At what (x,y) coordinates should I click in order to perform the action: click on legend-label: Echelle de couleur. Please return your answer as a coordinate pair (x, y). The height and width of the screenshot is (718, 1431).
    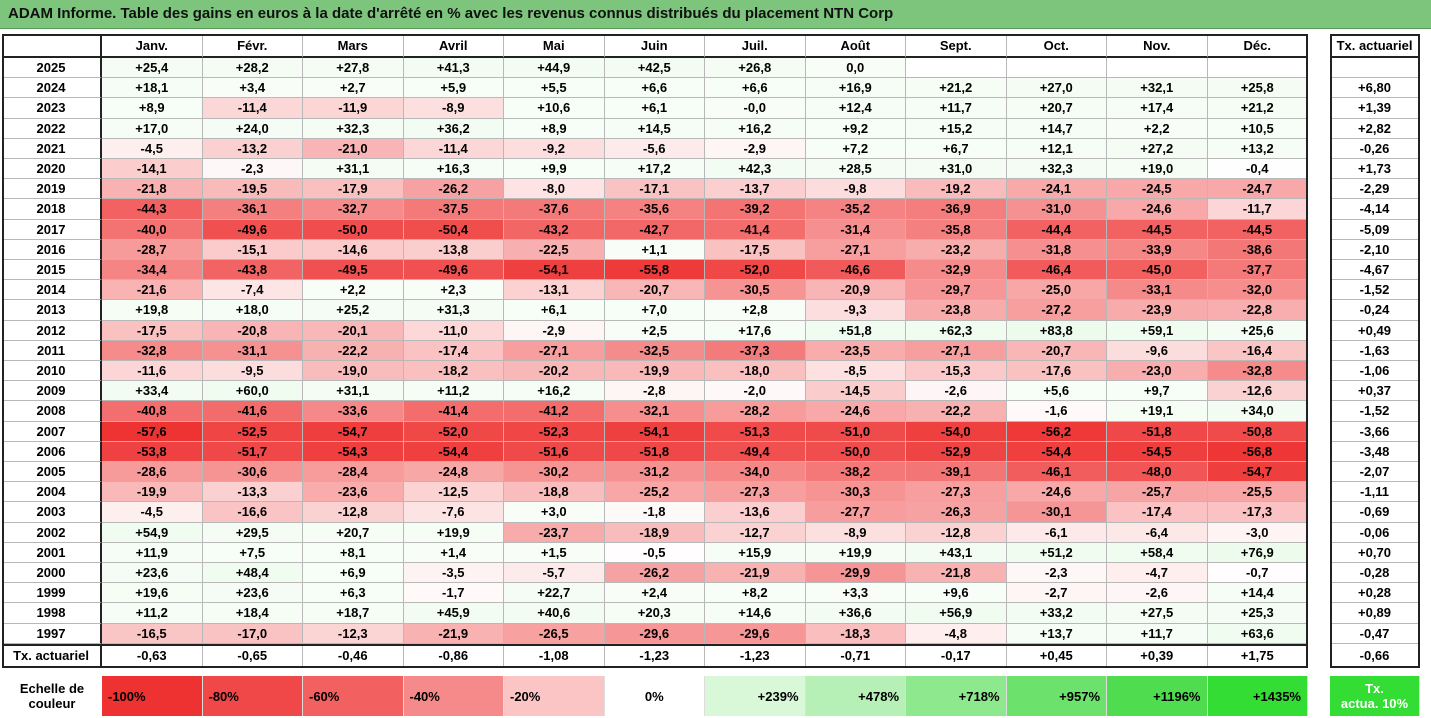
    Looking at the image, I should click on (52, 696).